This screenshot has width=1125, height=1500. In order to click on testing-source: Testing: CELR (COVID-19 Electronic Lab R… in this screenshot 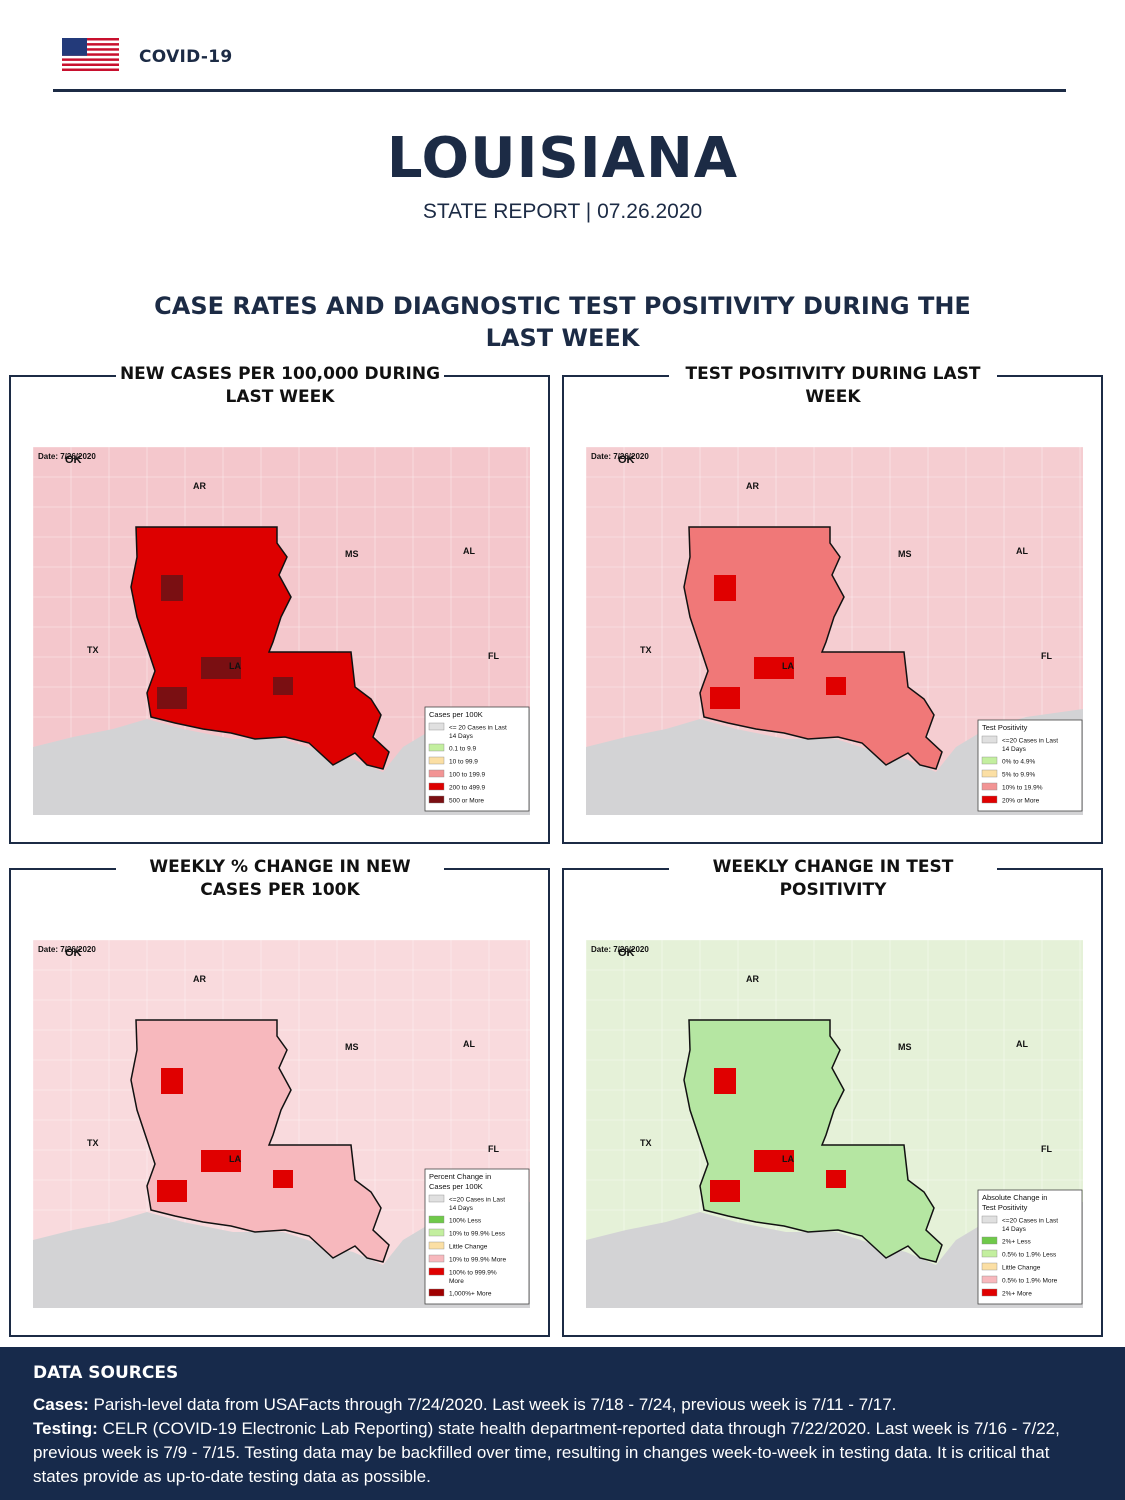, I will do `click(565, 1453)`.